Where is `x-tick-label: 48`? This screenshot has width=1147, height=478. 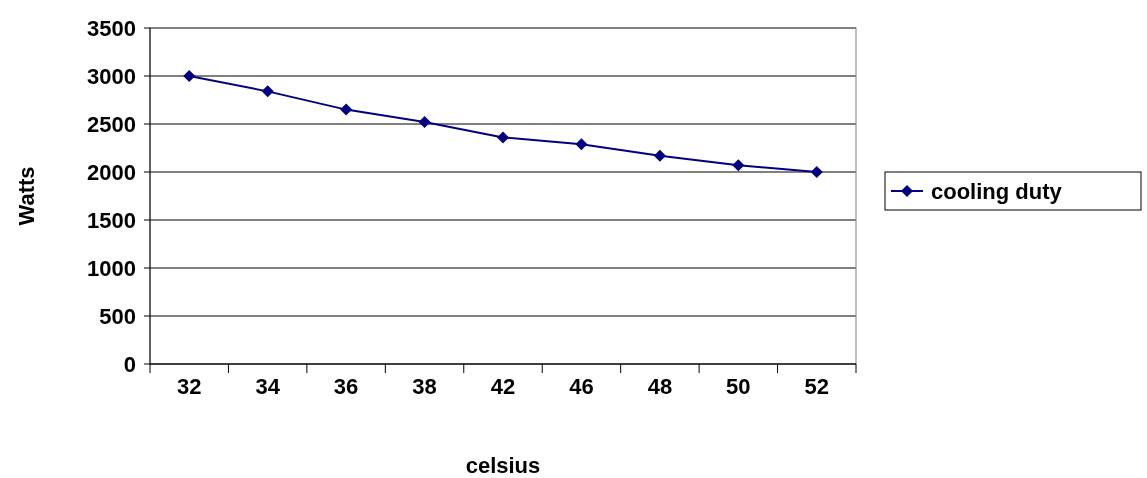 x-tick-label: 48 is located at coordinates (660, 386).